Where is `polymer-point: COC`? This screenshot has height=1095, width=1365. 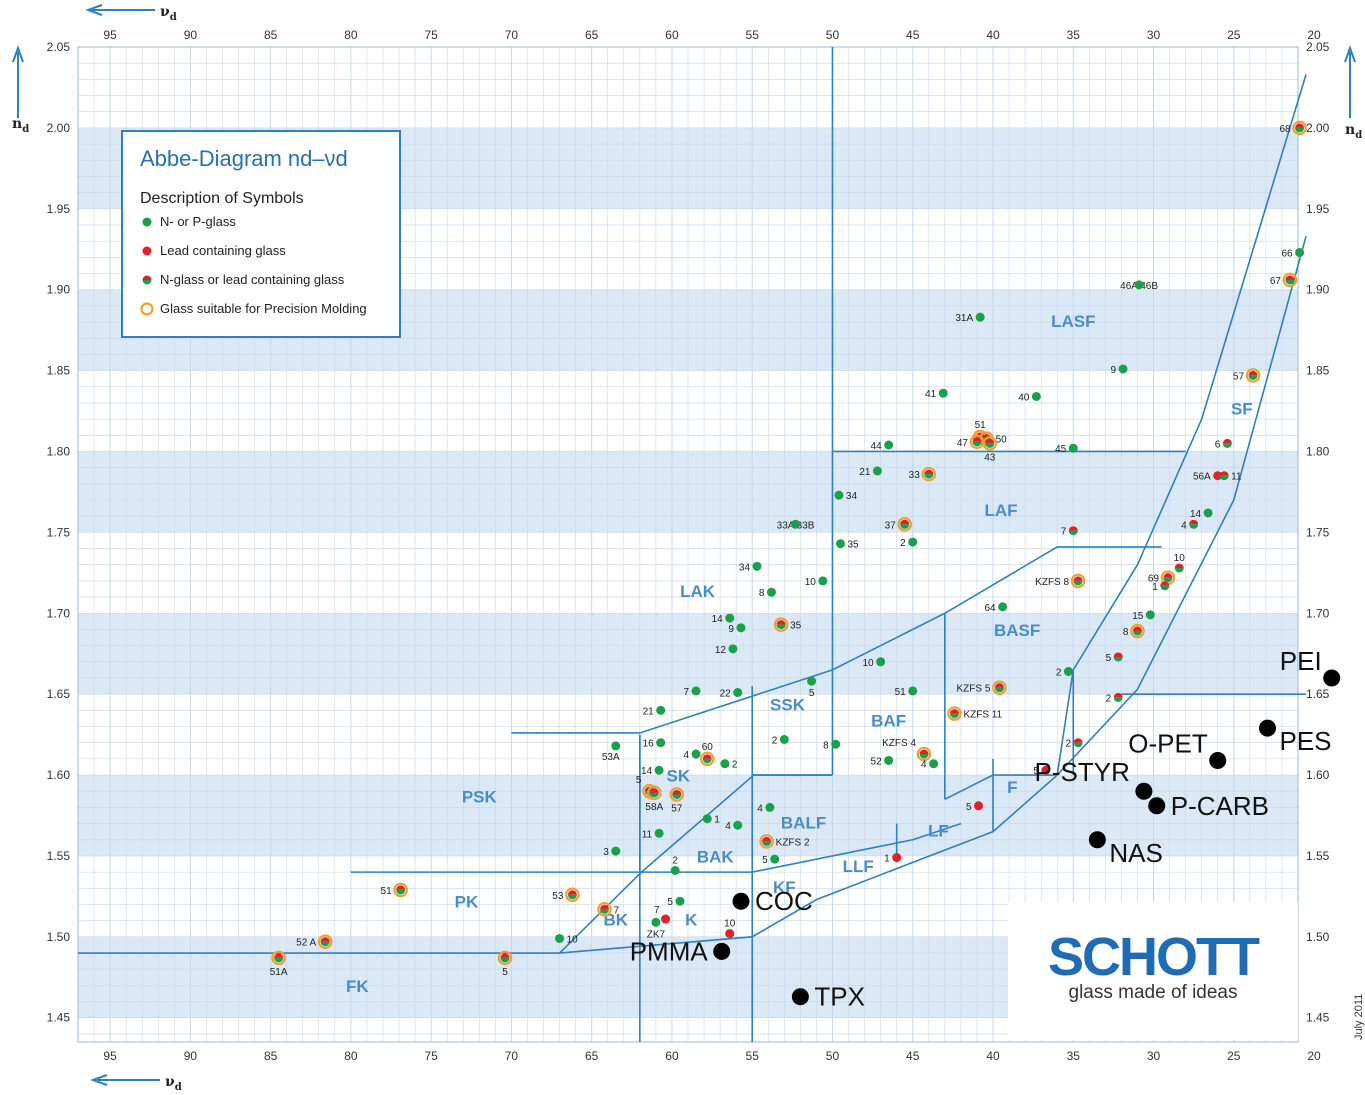 polymer-point: COC is located at coordinates (772, 901).